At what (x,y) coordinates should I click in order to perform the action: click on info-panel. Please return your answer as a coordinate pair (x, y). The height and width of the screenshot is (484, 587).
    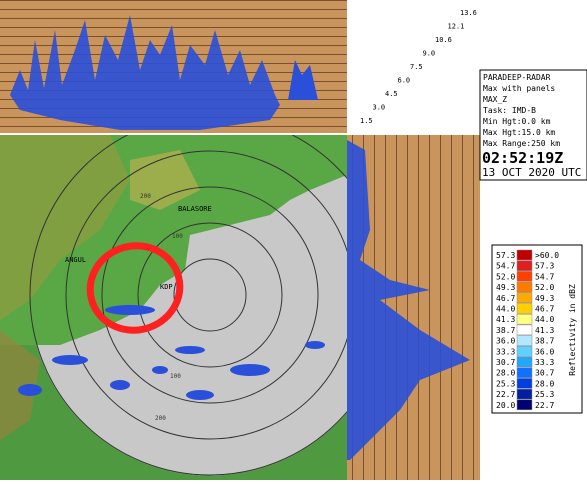
    Looking at the image, I should click on (533, 125).